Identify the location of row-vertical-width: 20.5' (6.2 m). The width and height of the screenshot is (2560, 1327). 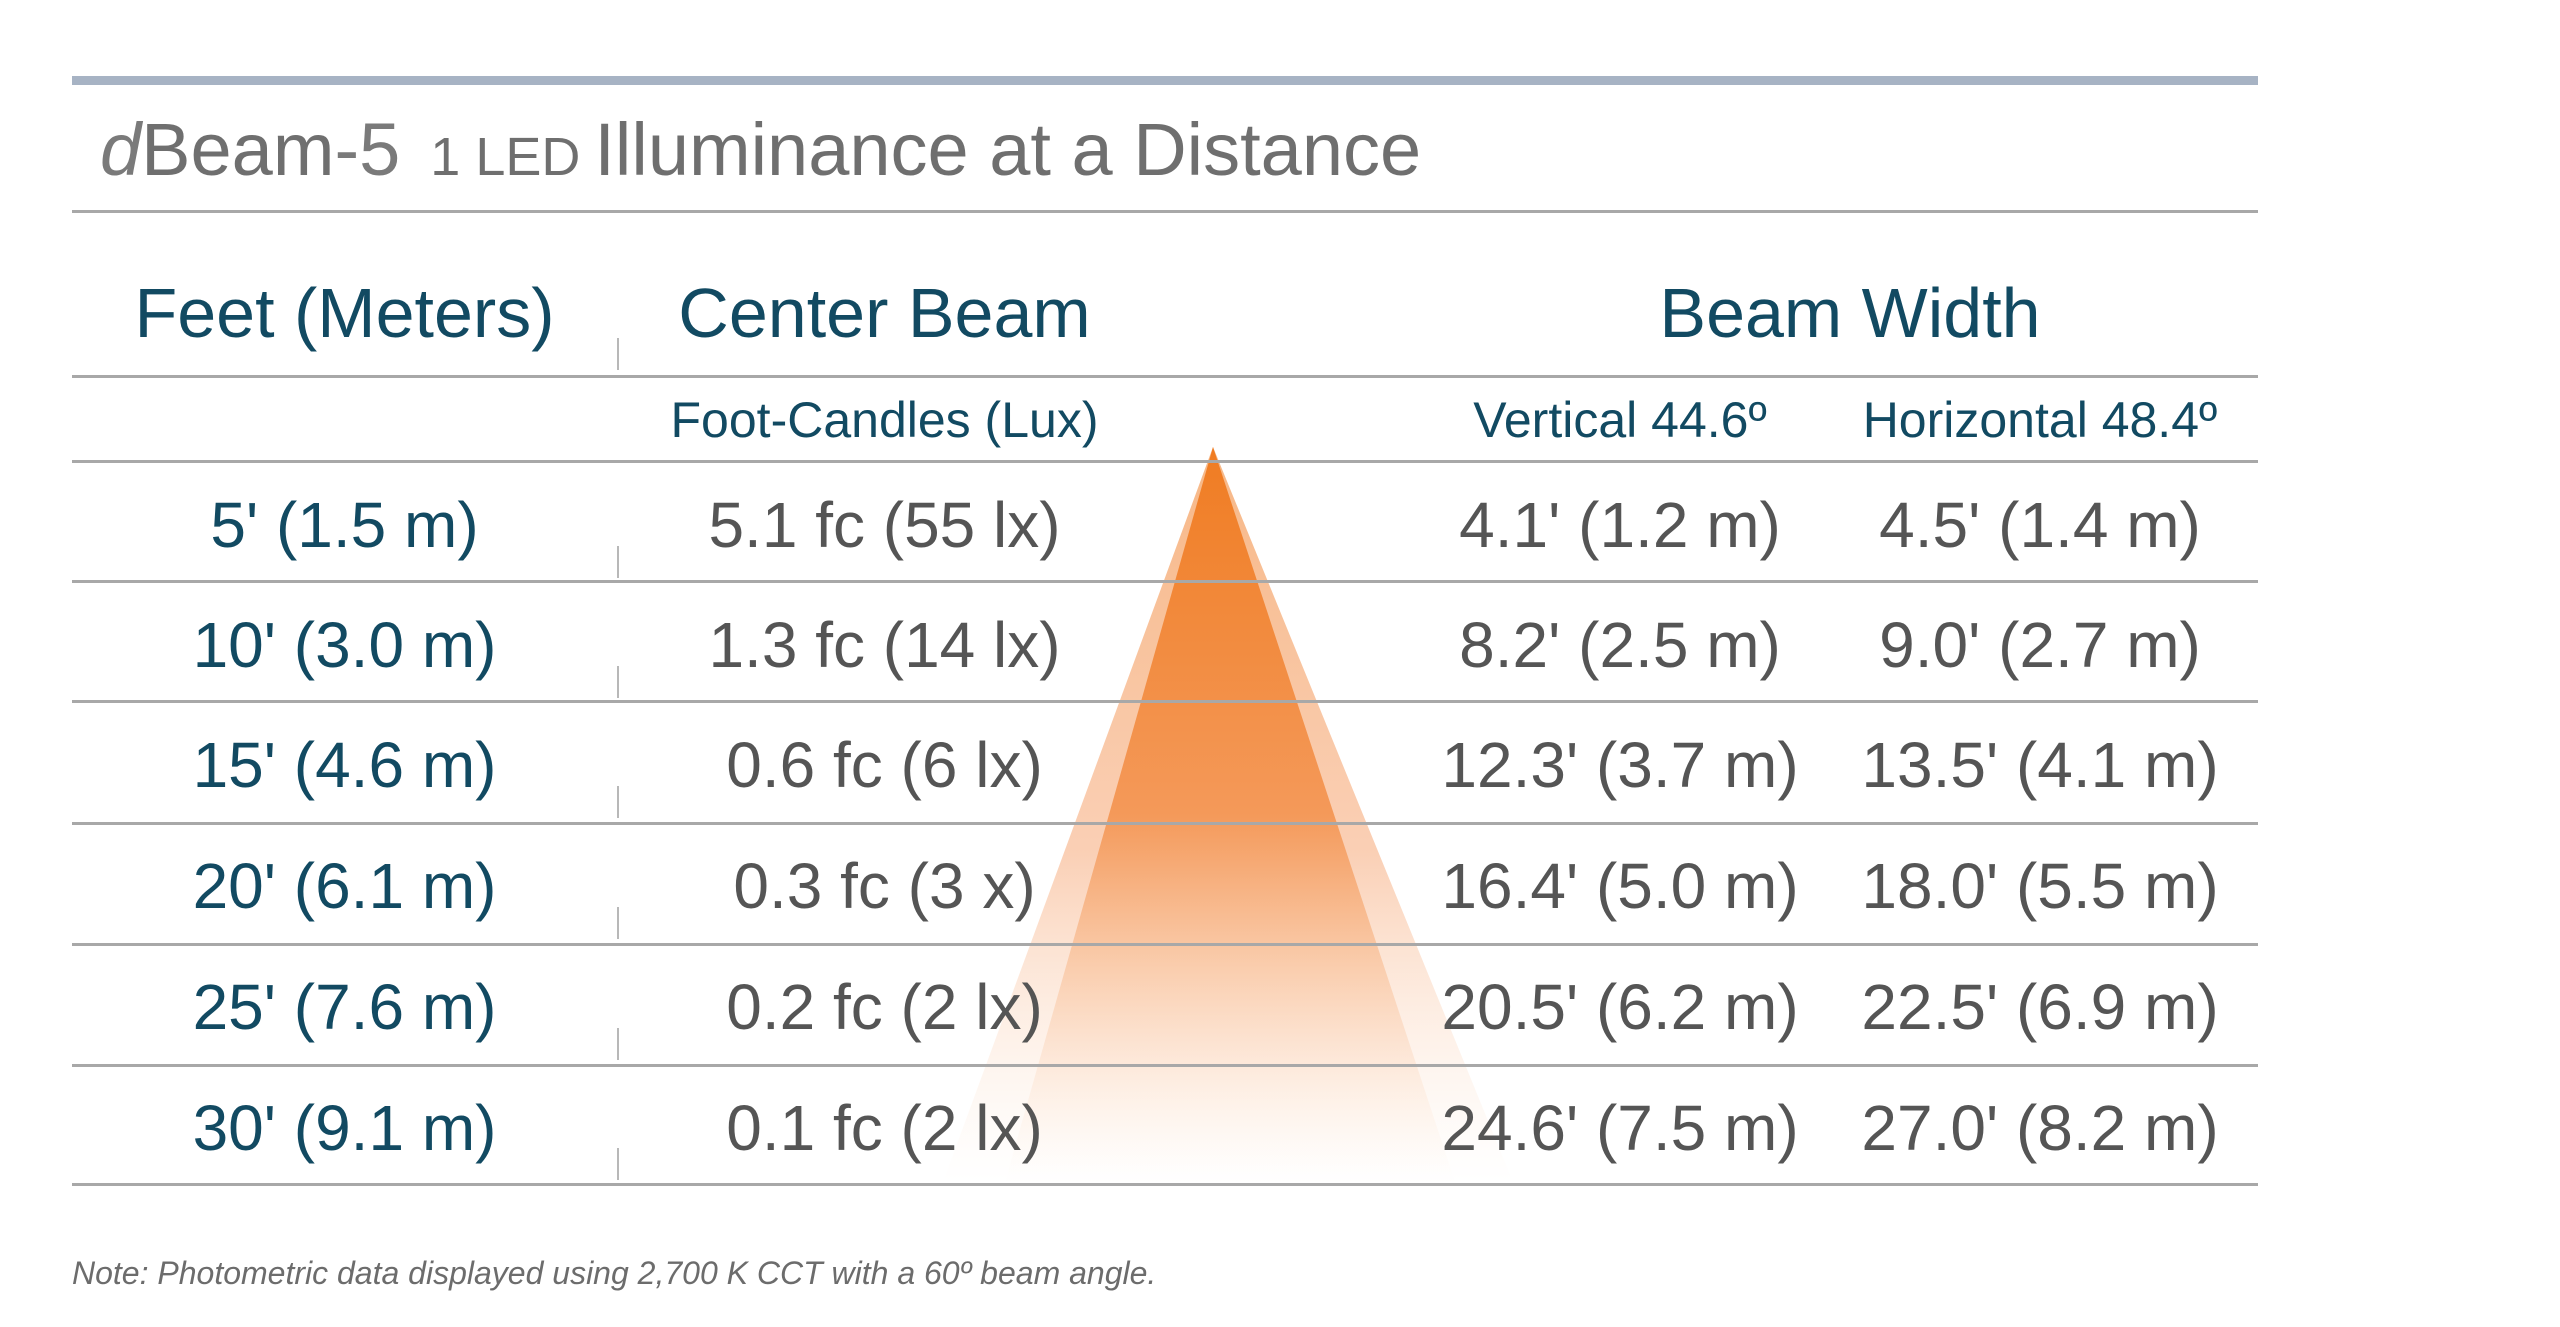
(1620, 1007).